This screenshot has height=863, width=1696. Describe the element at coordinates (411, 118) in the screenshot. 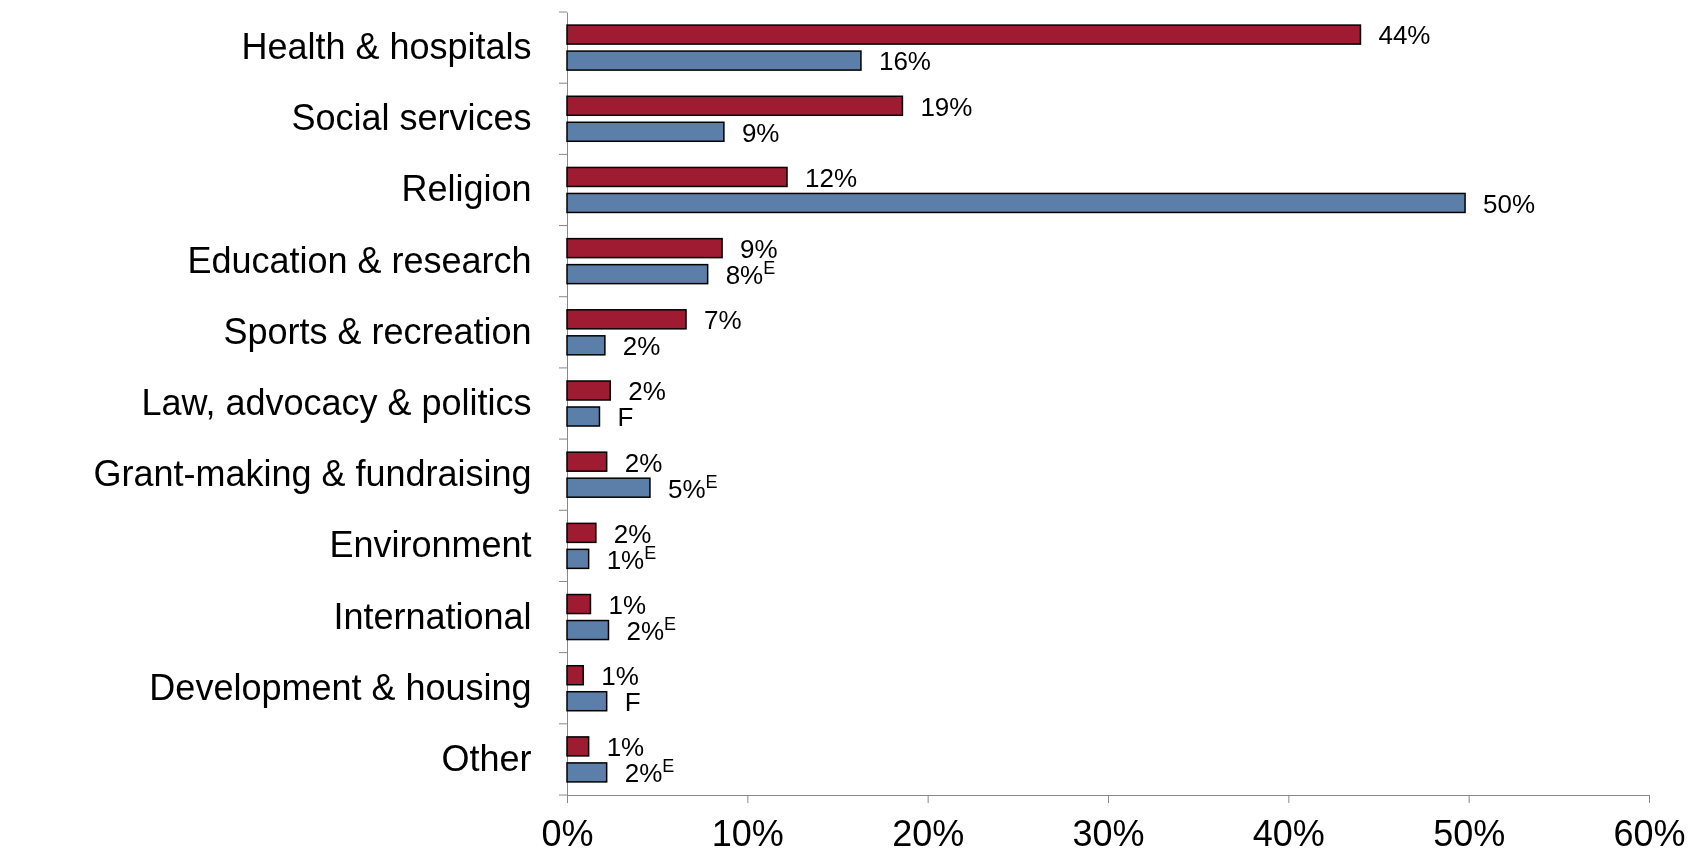

I see `y-tick-label: Social services` at that location.